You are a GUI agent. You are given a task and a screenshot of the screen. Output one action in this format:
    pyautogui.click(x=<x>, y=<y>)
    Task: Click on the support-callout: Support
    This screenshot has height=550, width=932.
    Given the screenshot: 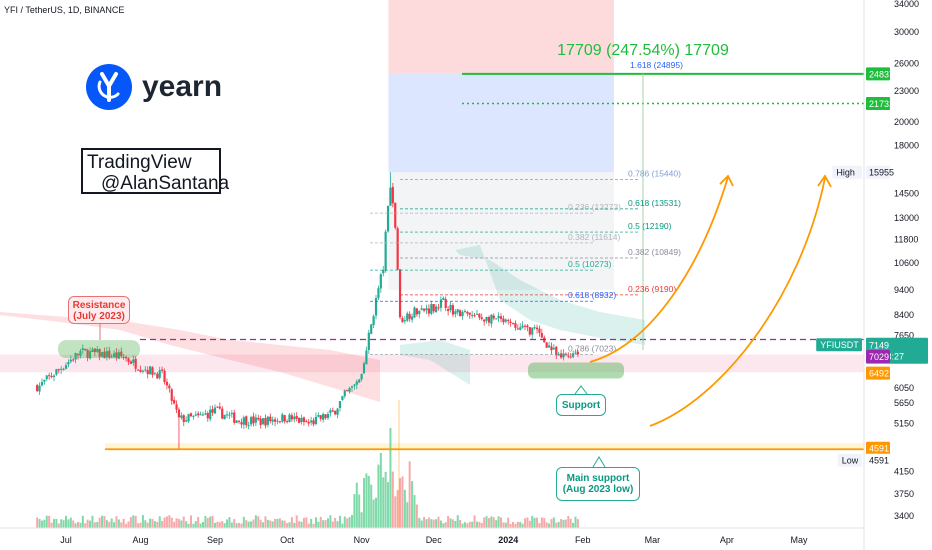 What is the action you would take?
    pyautogui.click(x=581, y=405)
    